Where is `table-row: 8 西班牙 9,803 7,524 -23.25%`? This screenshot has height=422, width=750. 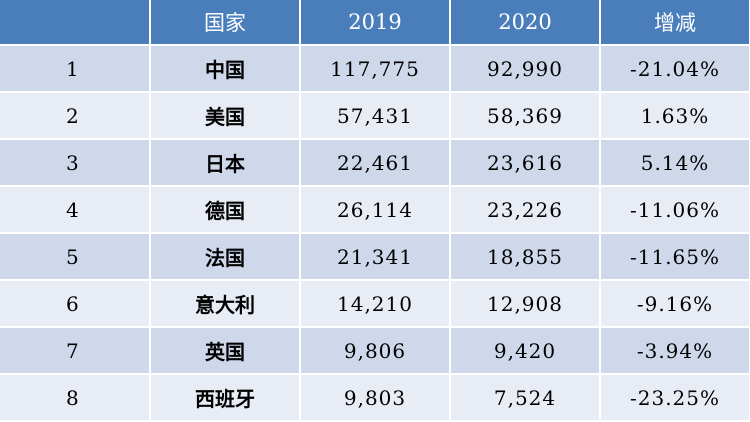
table-row: 8 西班牙 9,803 7,524 -23.25% is located at coordinates (375, 398).